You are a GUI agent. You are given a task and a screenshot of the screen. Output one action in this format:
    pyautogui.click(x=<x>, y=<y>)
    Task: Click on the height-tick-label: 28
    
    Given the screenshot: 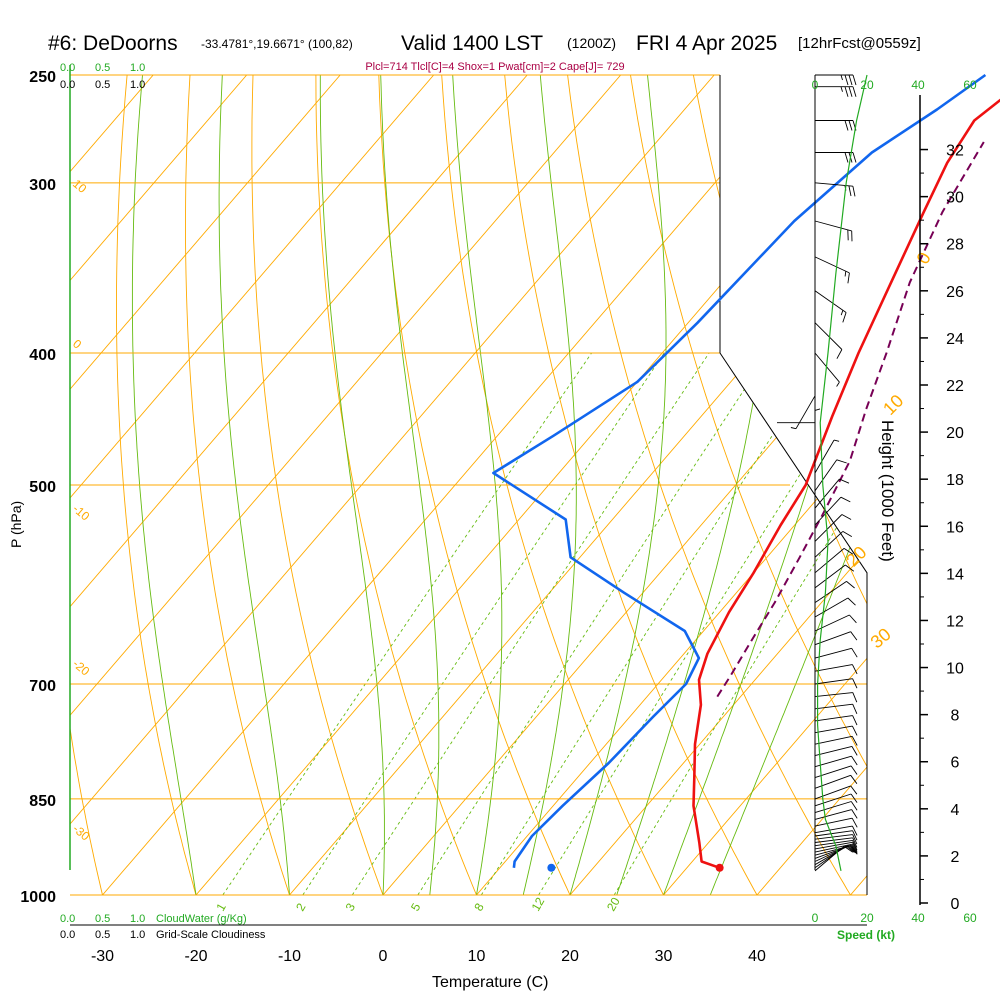 What is the action you would take?
    pyautogui.click(x=955, y=245)
    